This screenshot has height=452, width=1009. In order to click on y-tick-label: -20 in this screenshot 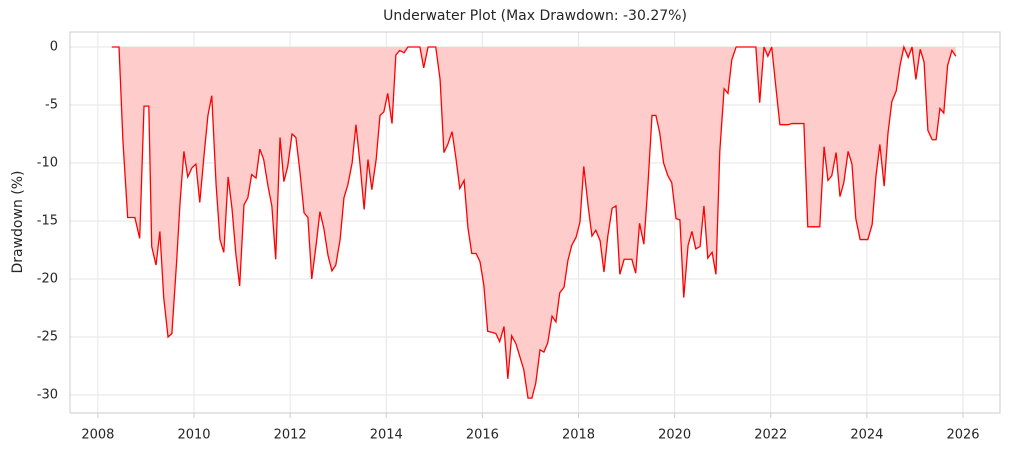, I will do `click(47, 279)`.